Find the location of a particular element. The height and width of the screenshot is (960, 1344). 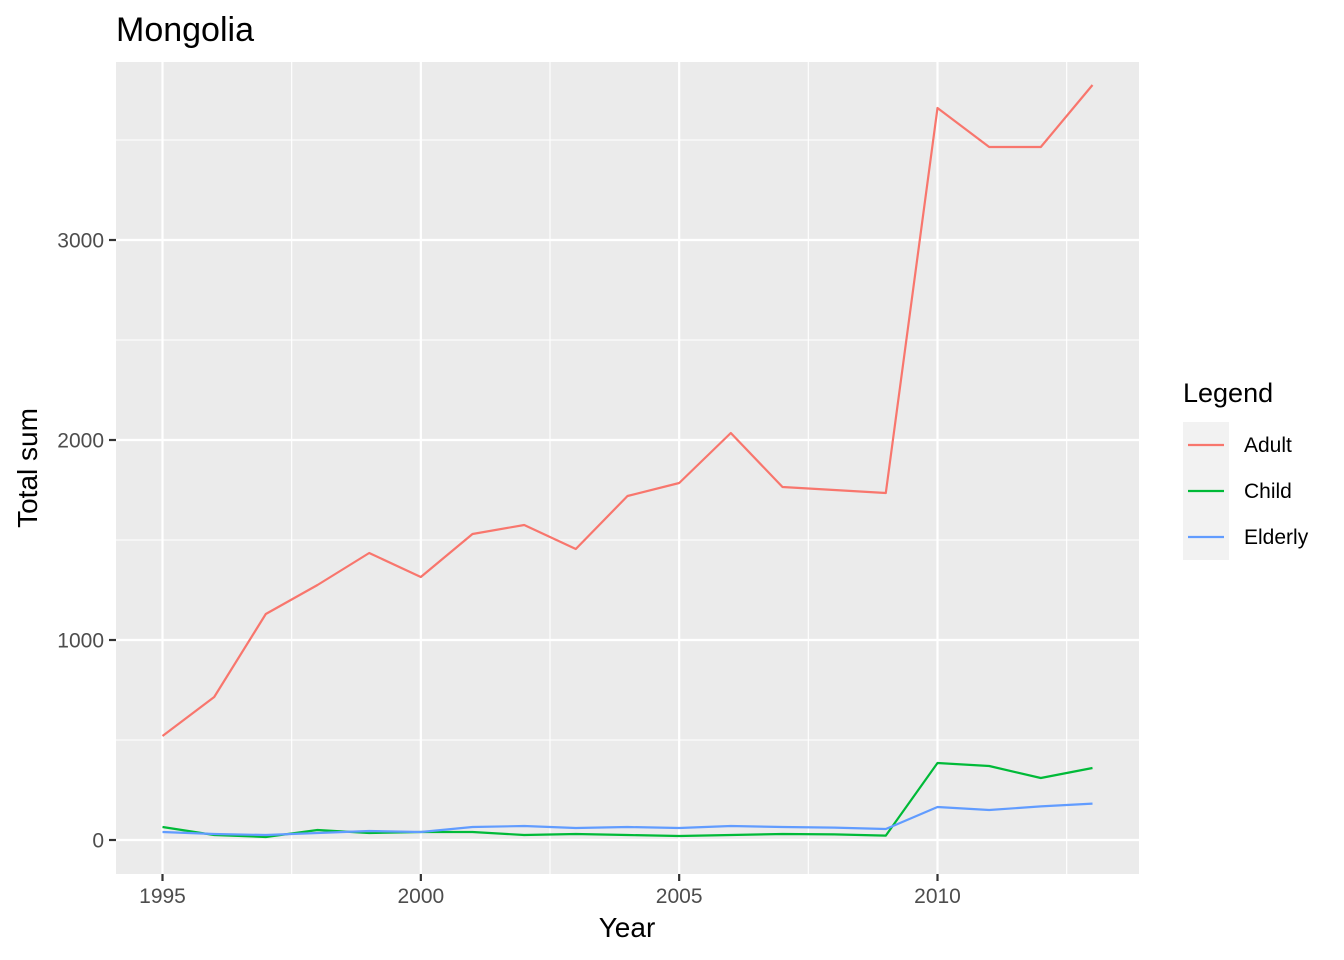

x-tick-label: 1995 is located at coordinates (162, 896).